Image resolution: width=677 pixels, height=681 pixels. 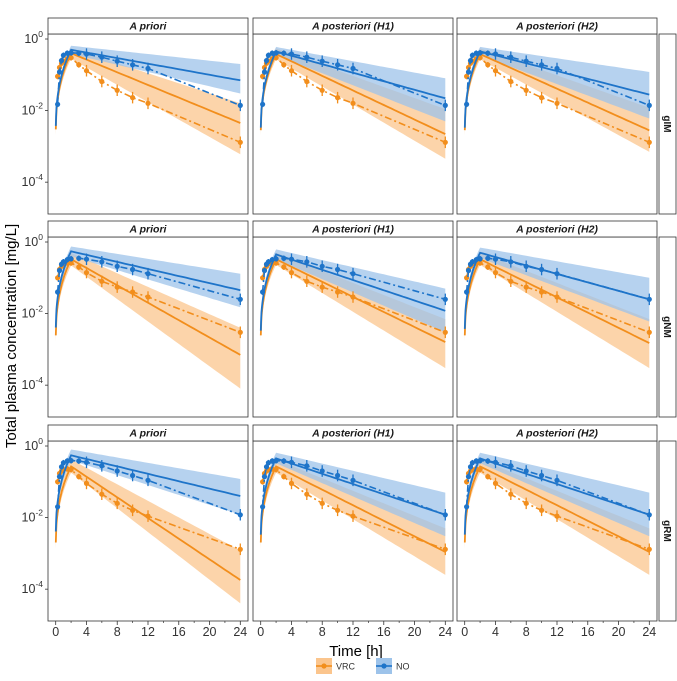 I want to click on column-strip-label: A priori, so click(x=148, y=230).